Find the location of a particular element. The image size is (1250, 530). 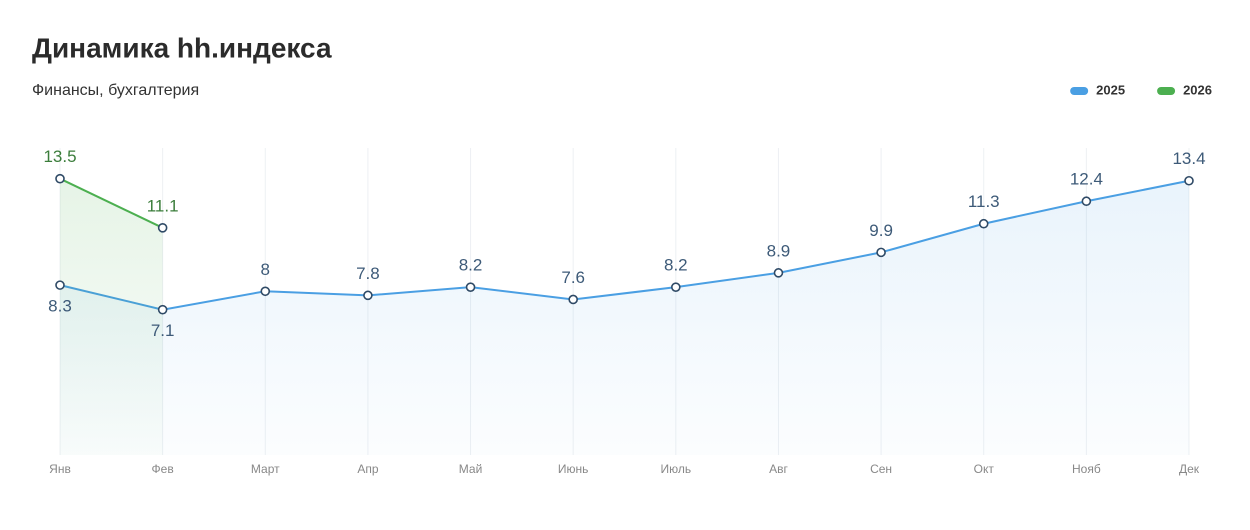

data-label: 11.3 is located at coordinates (984, 201).